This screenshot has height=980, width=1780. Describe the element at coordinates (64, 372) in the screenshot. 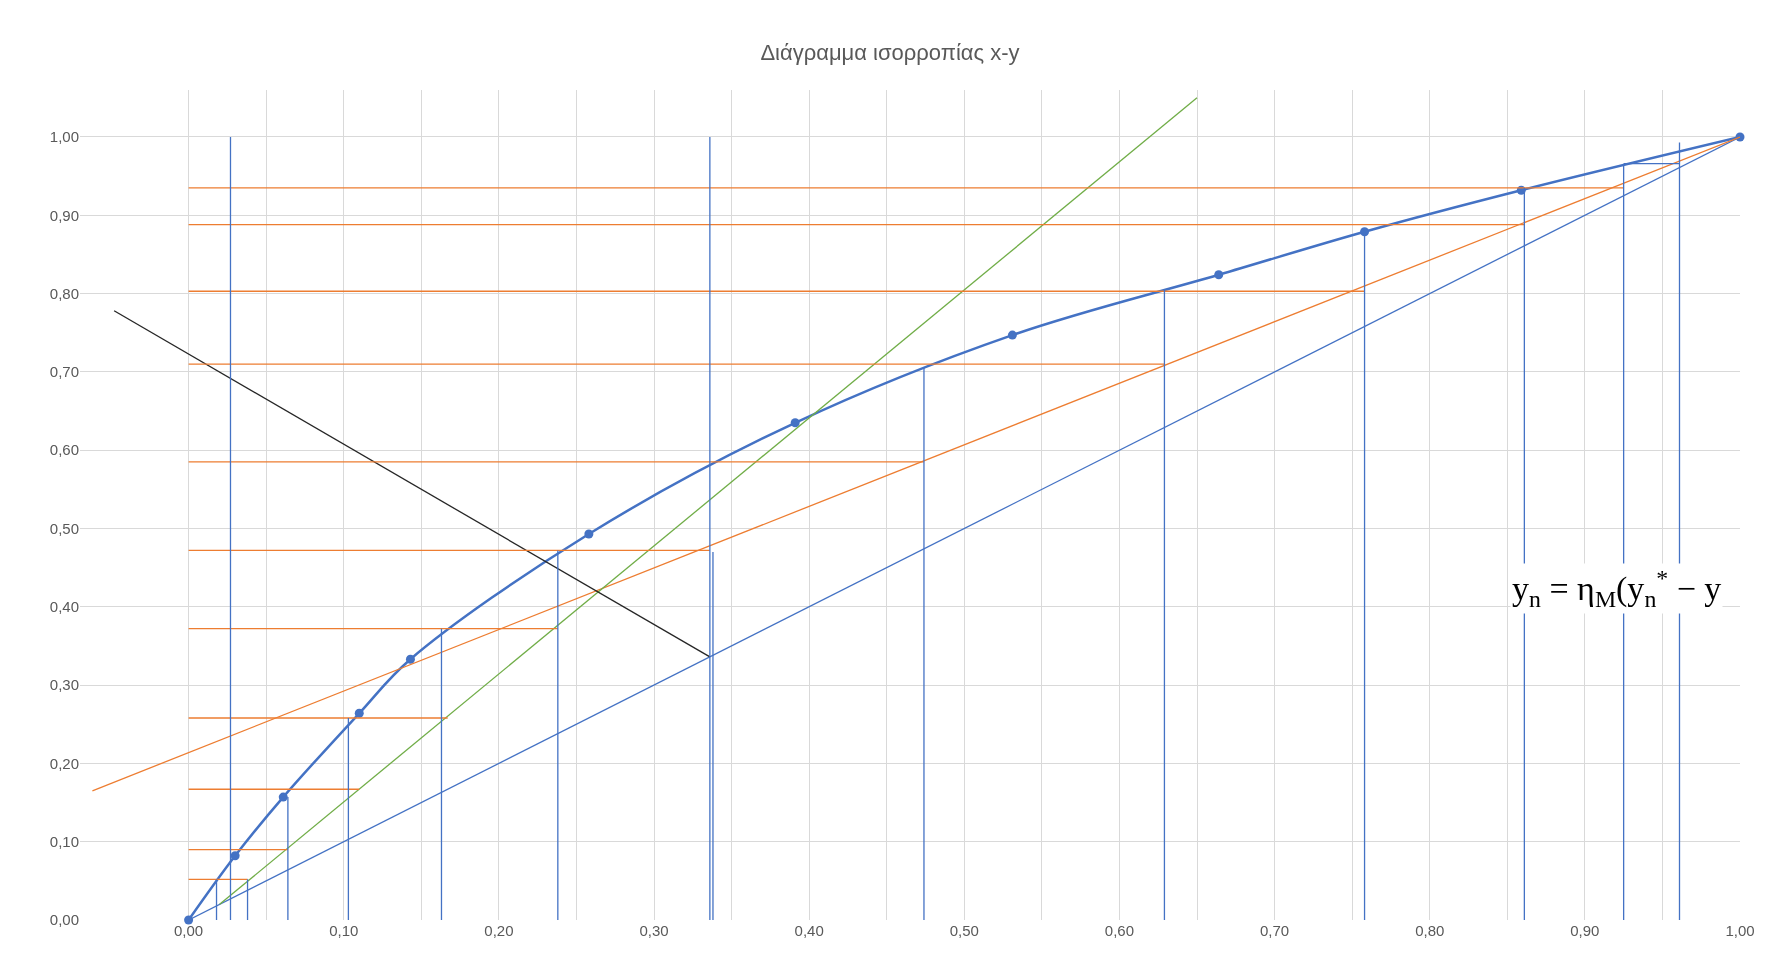

I see `y-tick-label: 0,70` at that location.